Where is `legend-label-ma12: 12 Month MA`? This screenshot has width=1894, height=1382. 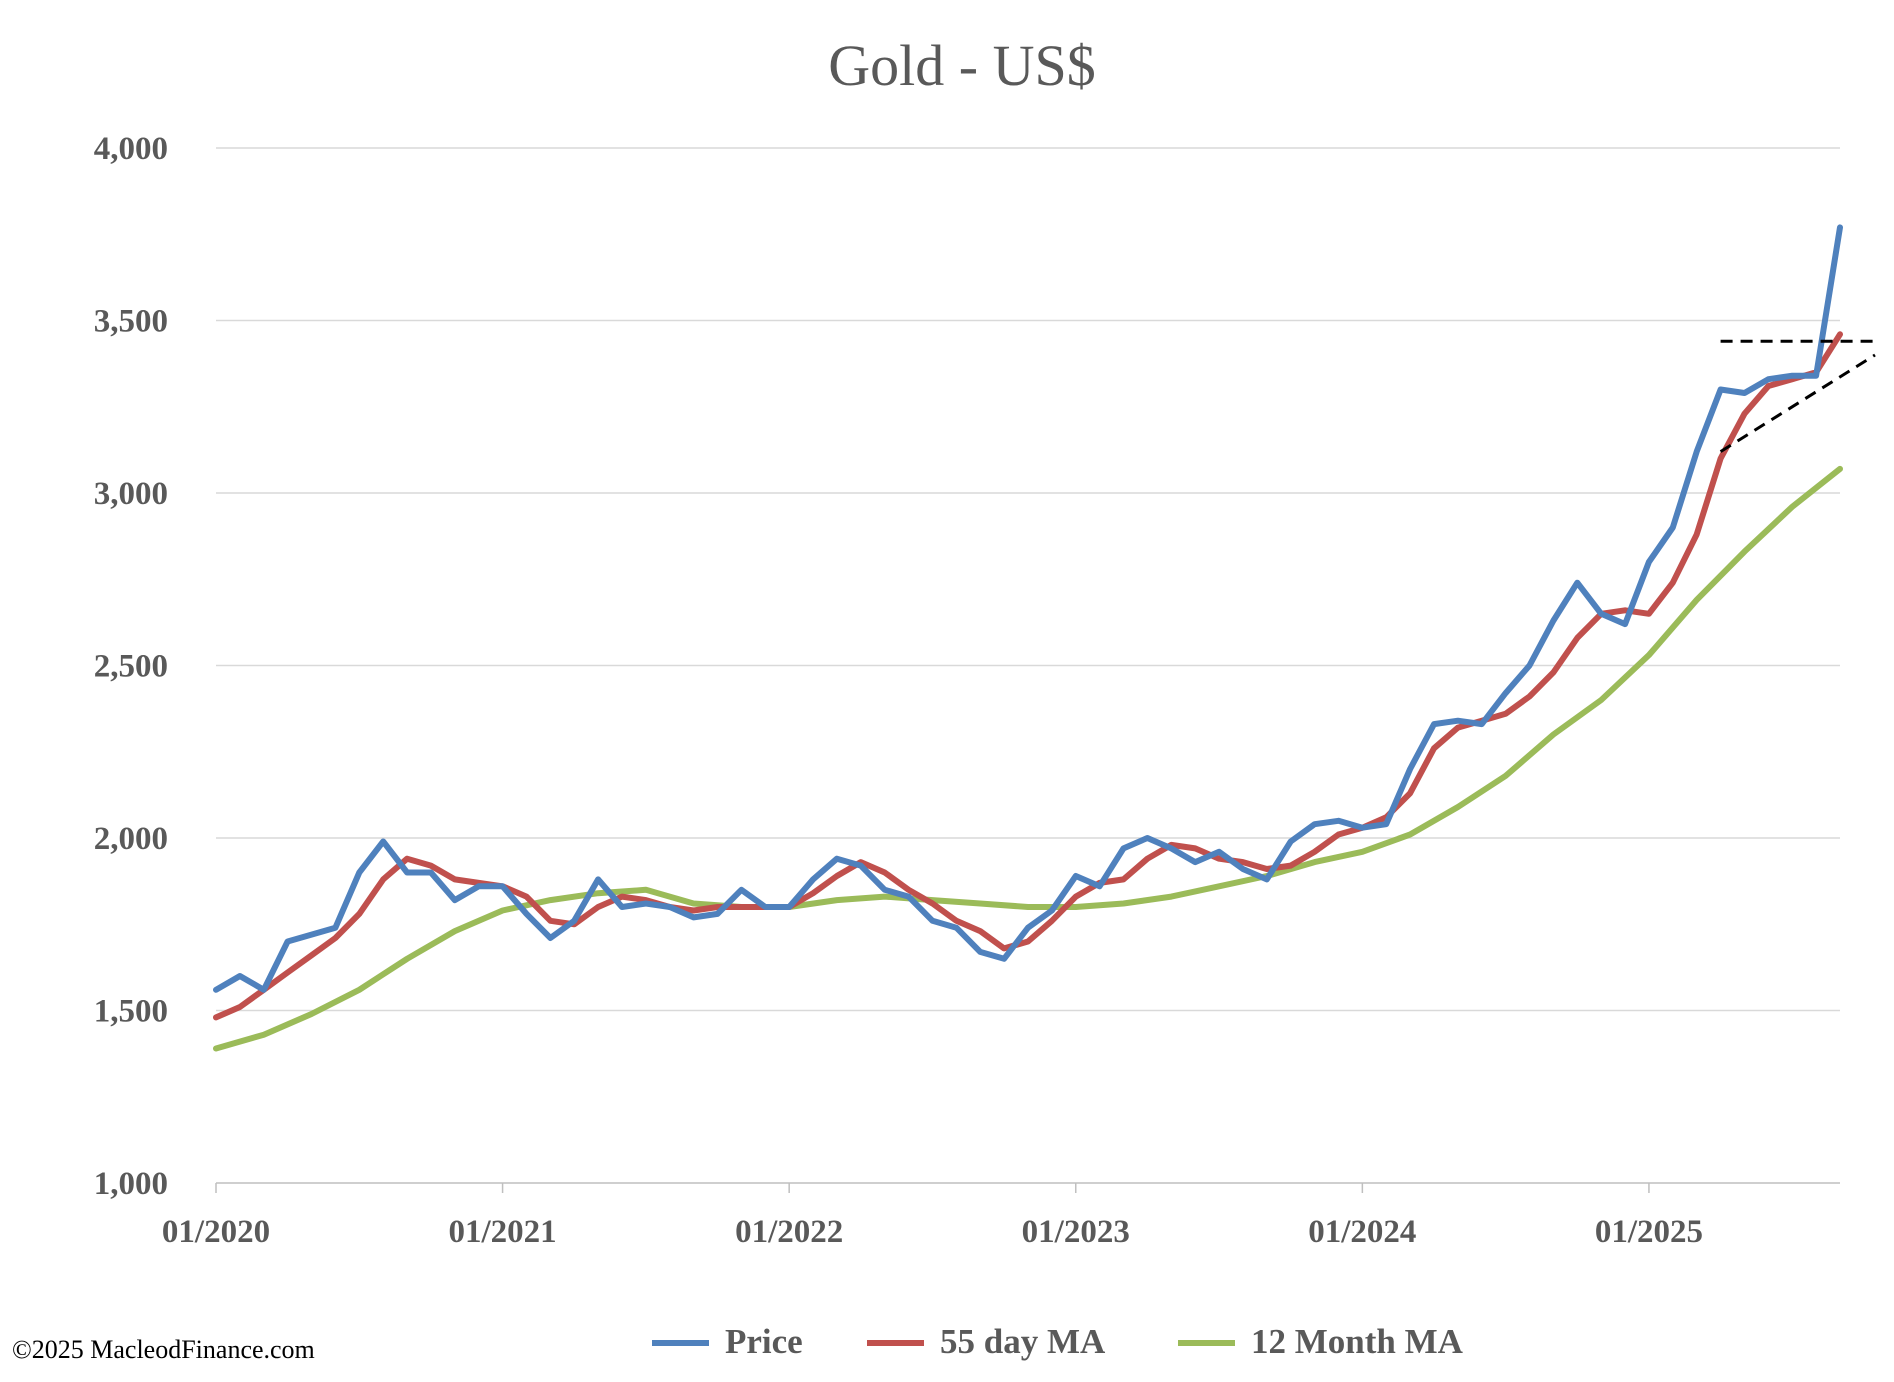
legend-label-ma12: 12 Month MA is located at coordinates (1357, 1341).